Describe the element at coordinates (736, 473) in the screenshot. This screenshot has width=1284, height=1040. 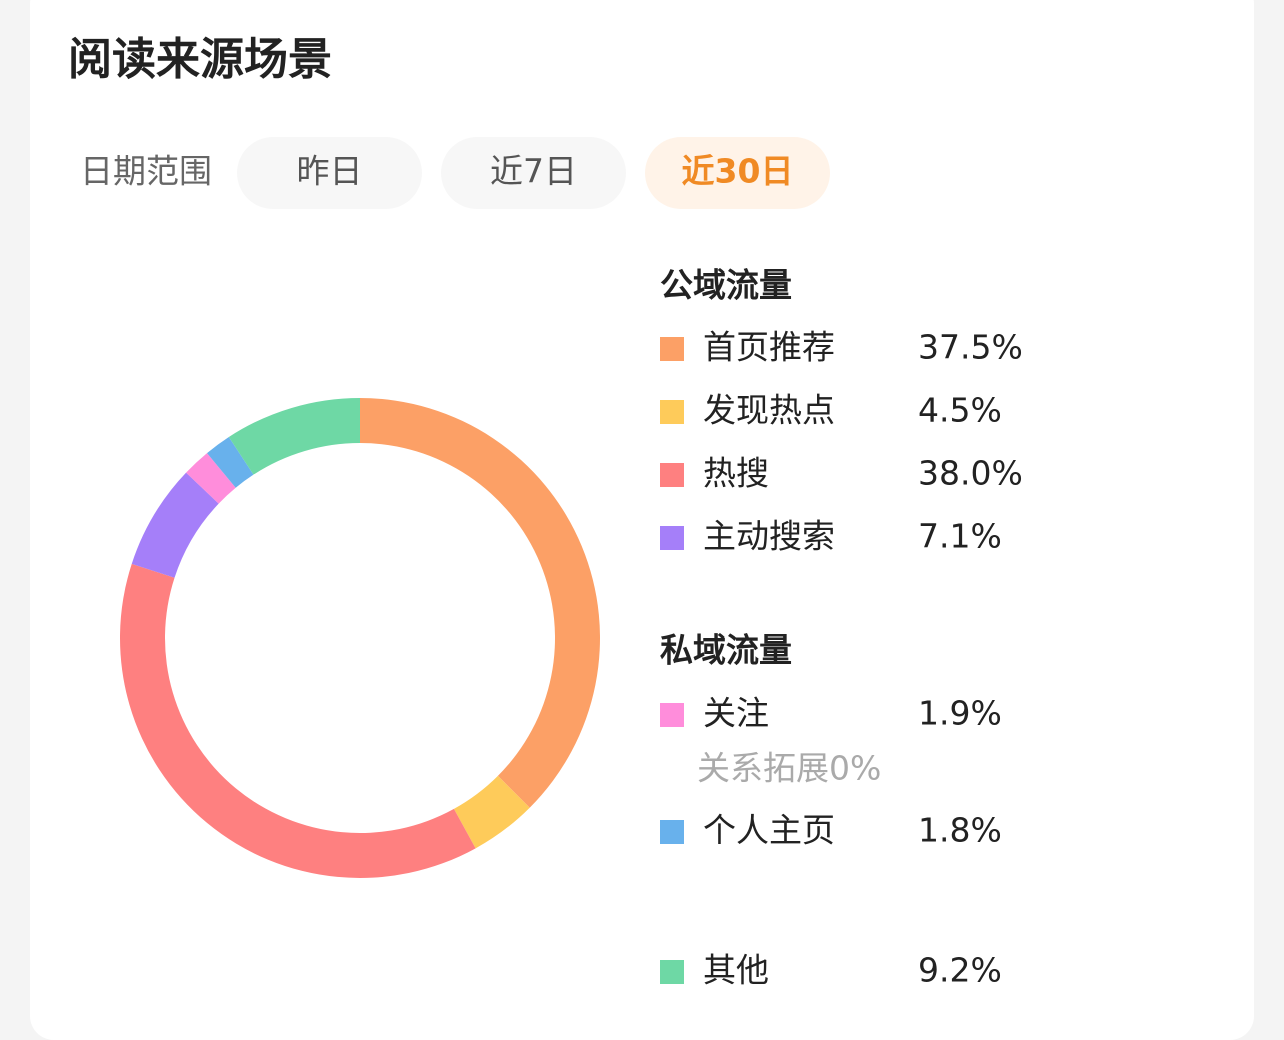
I see `legend-label: 热搜` at that location.